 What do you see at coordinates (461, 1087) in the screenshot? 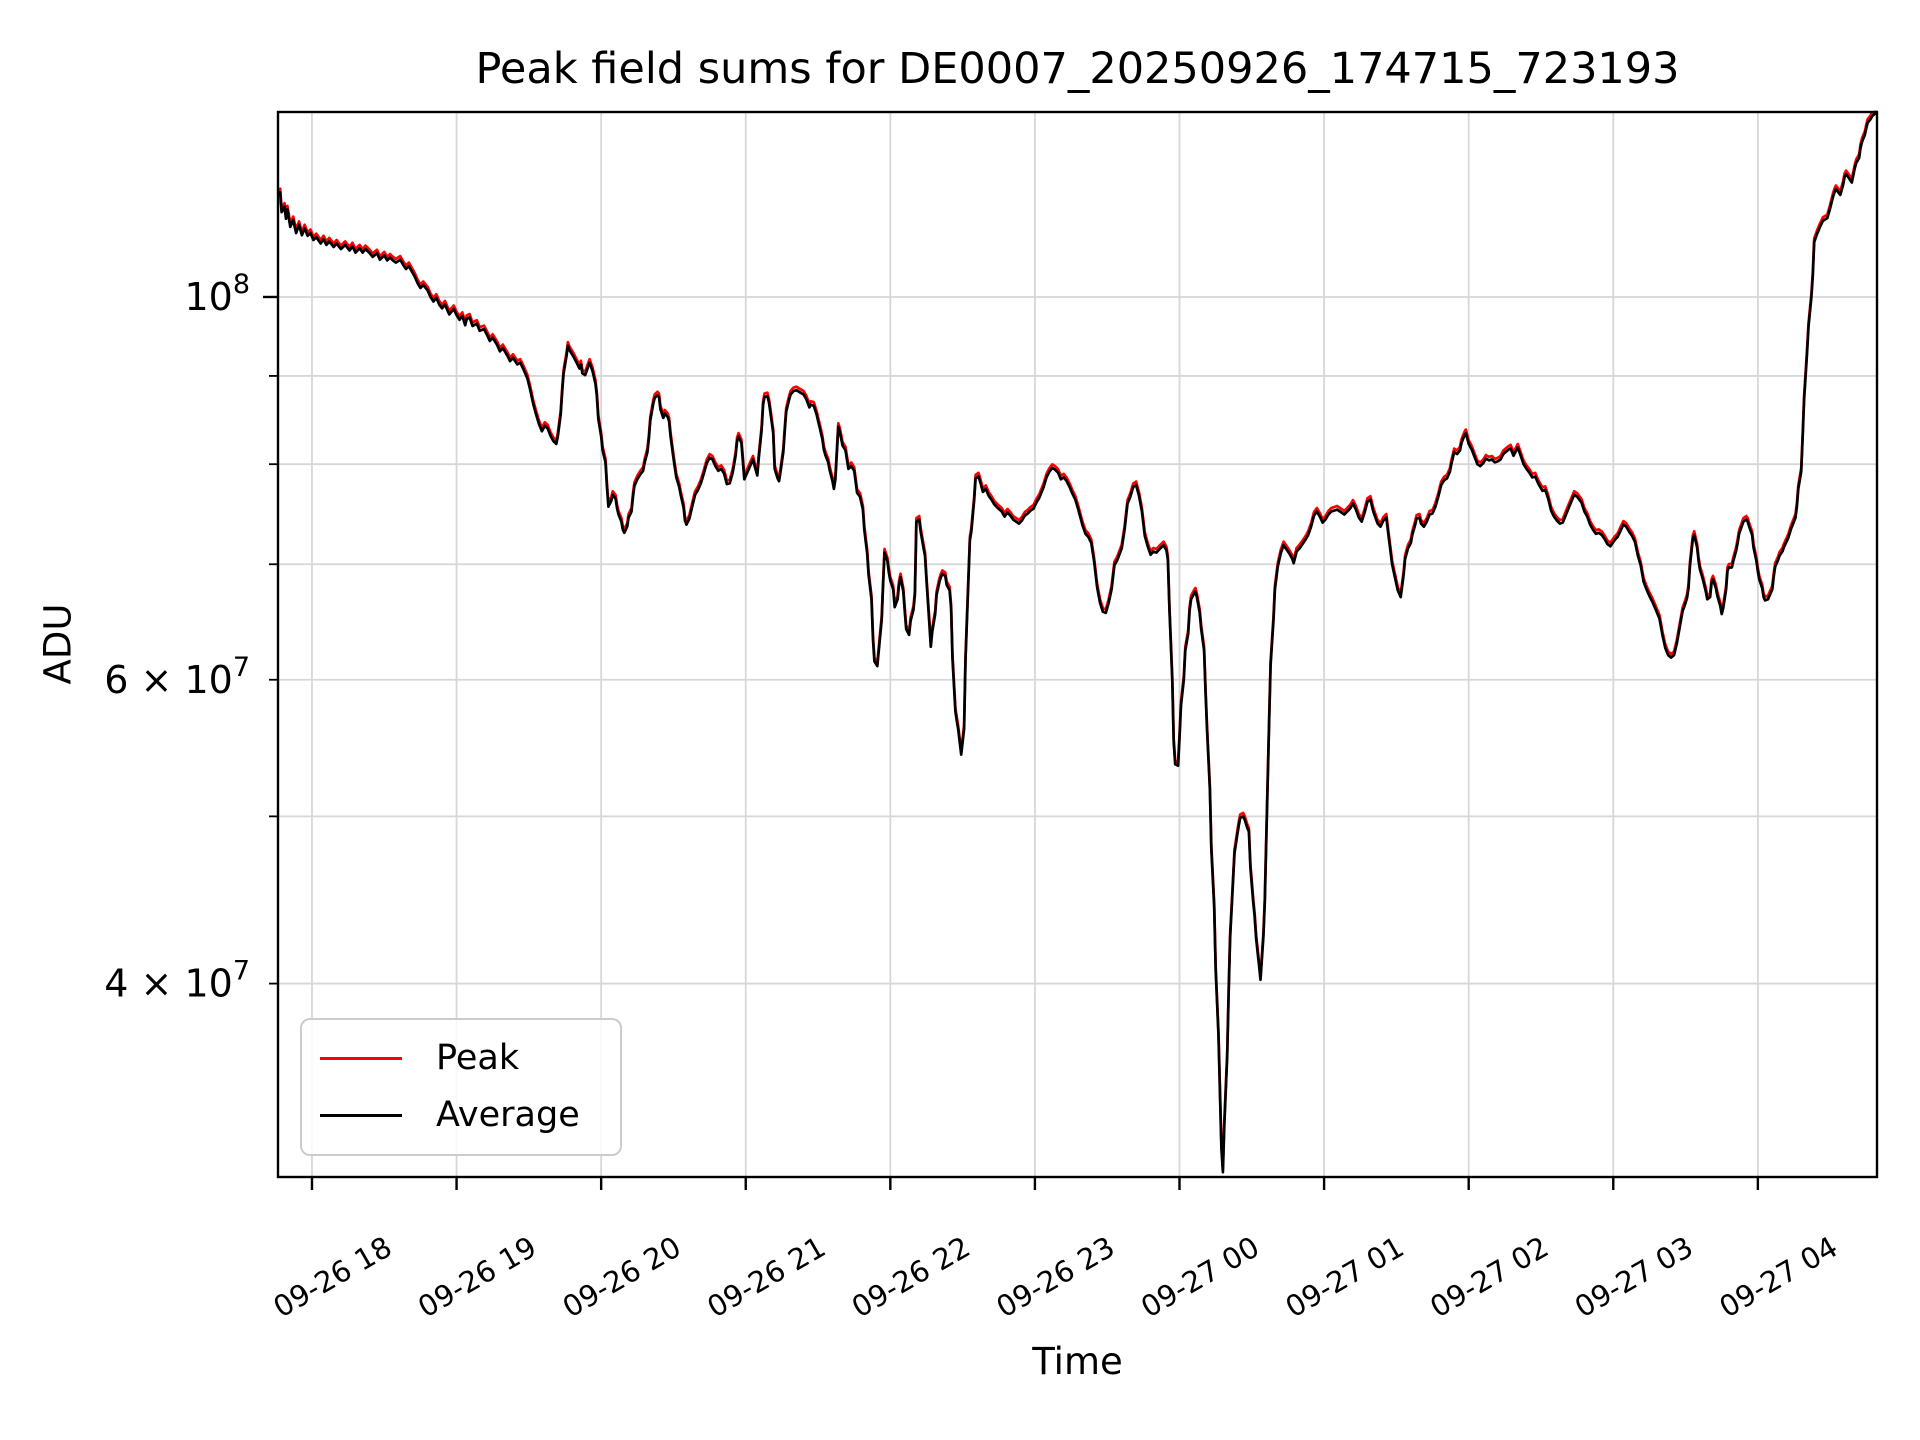
I see `legend: Peak Average` at bounding box center [461, 1087].